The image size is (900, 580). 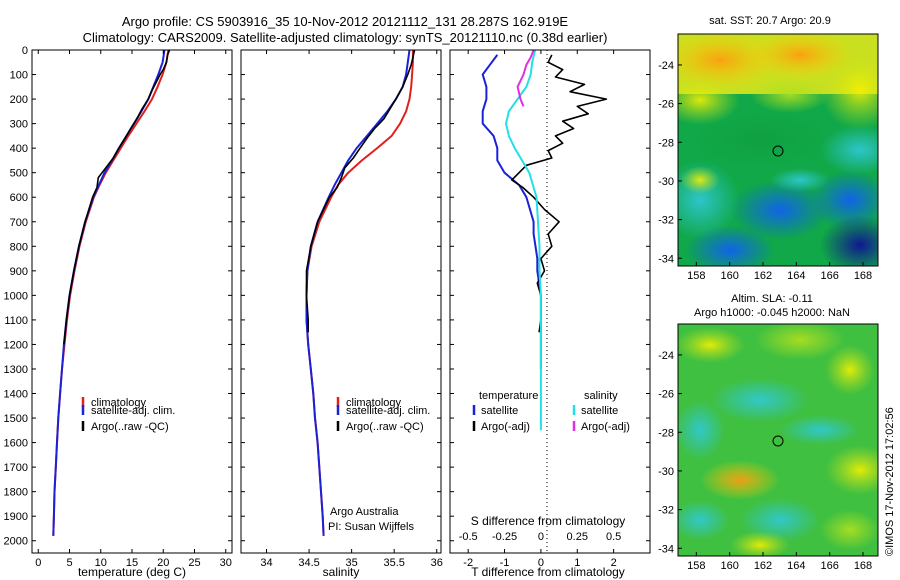 What do you see at coordinates (614, 563) in the screenshot?
I see `x-tick-label: 2` at bounding box center [614, 563].